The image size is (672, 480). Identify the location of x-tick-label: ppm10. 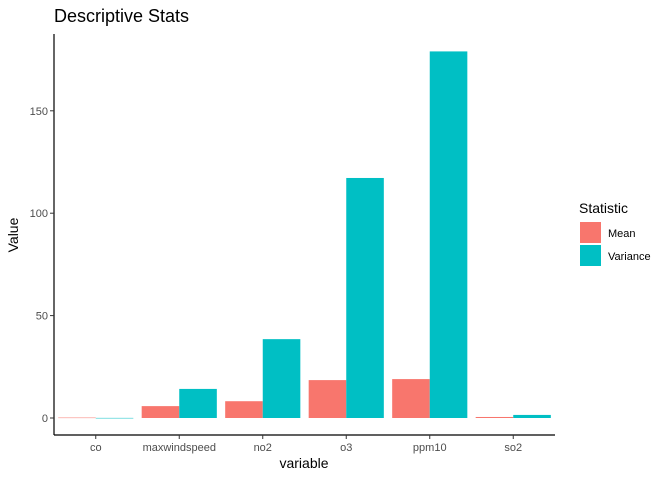
(430, 448).